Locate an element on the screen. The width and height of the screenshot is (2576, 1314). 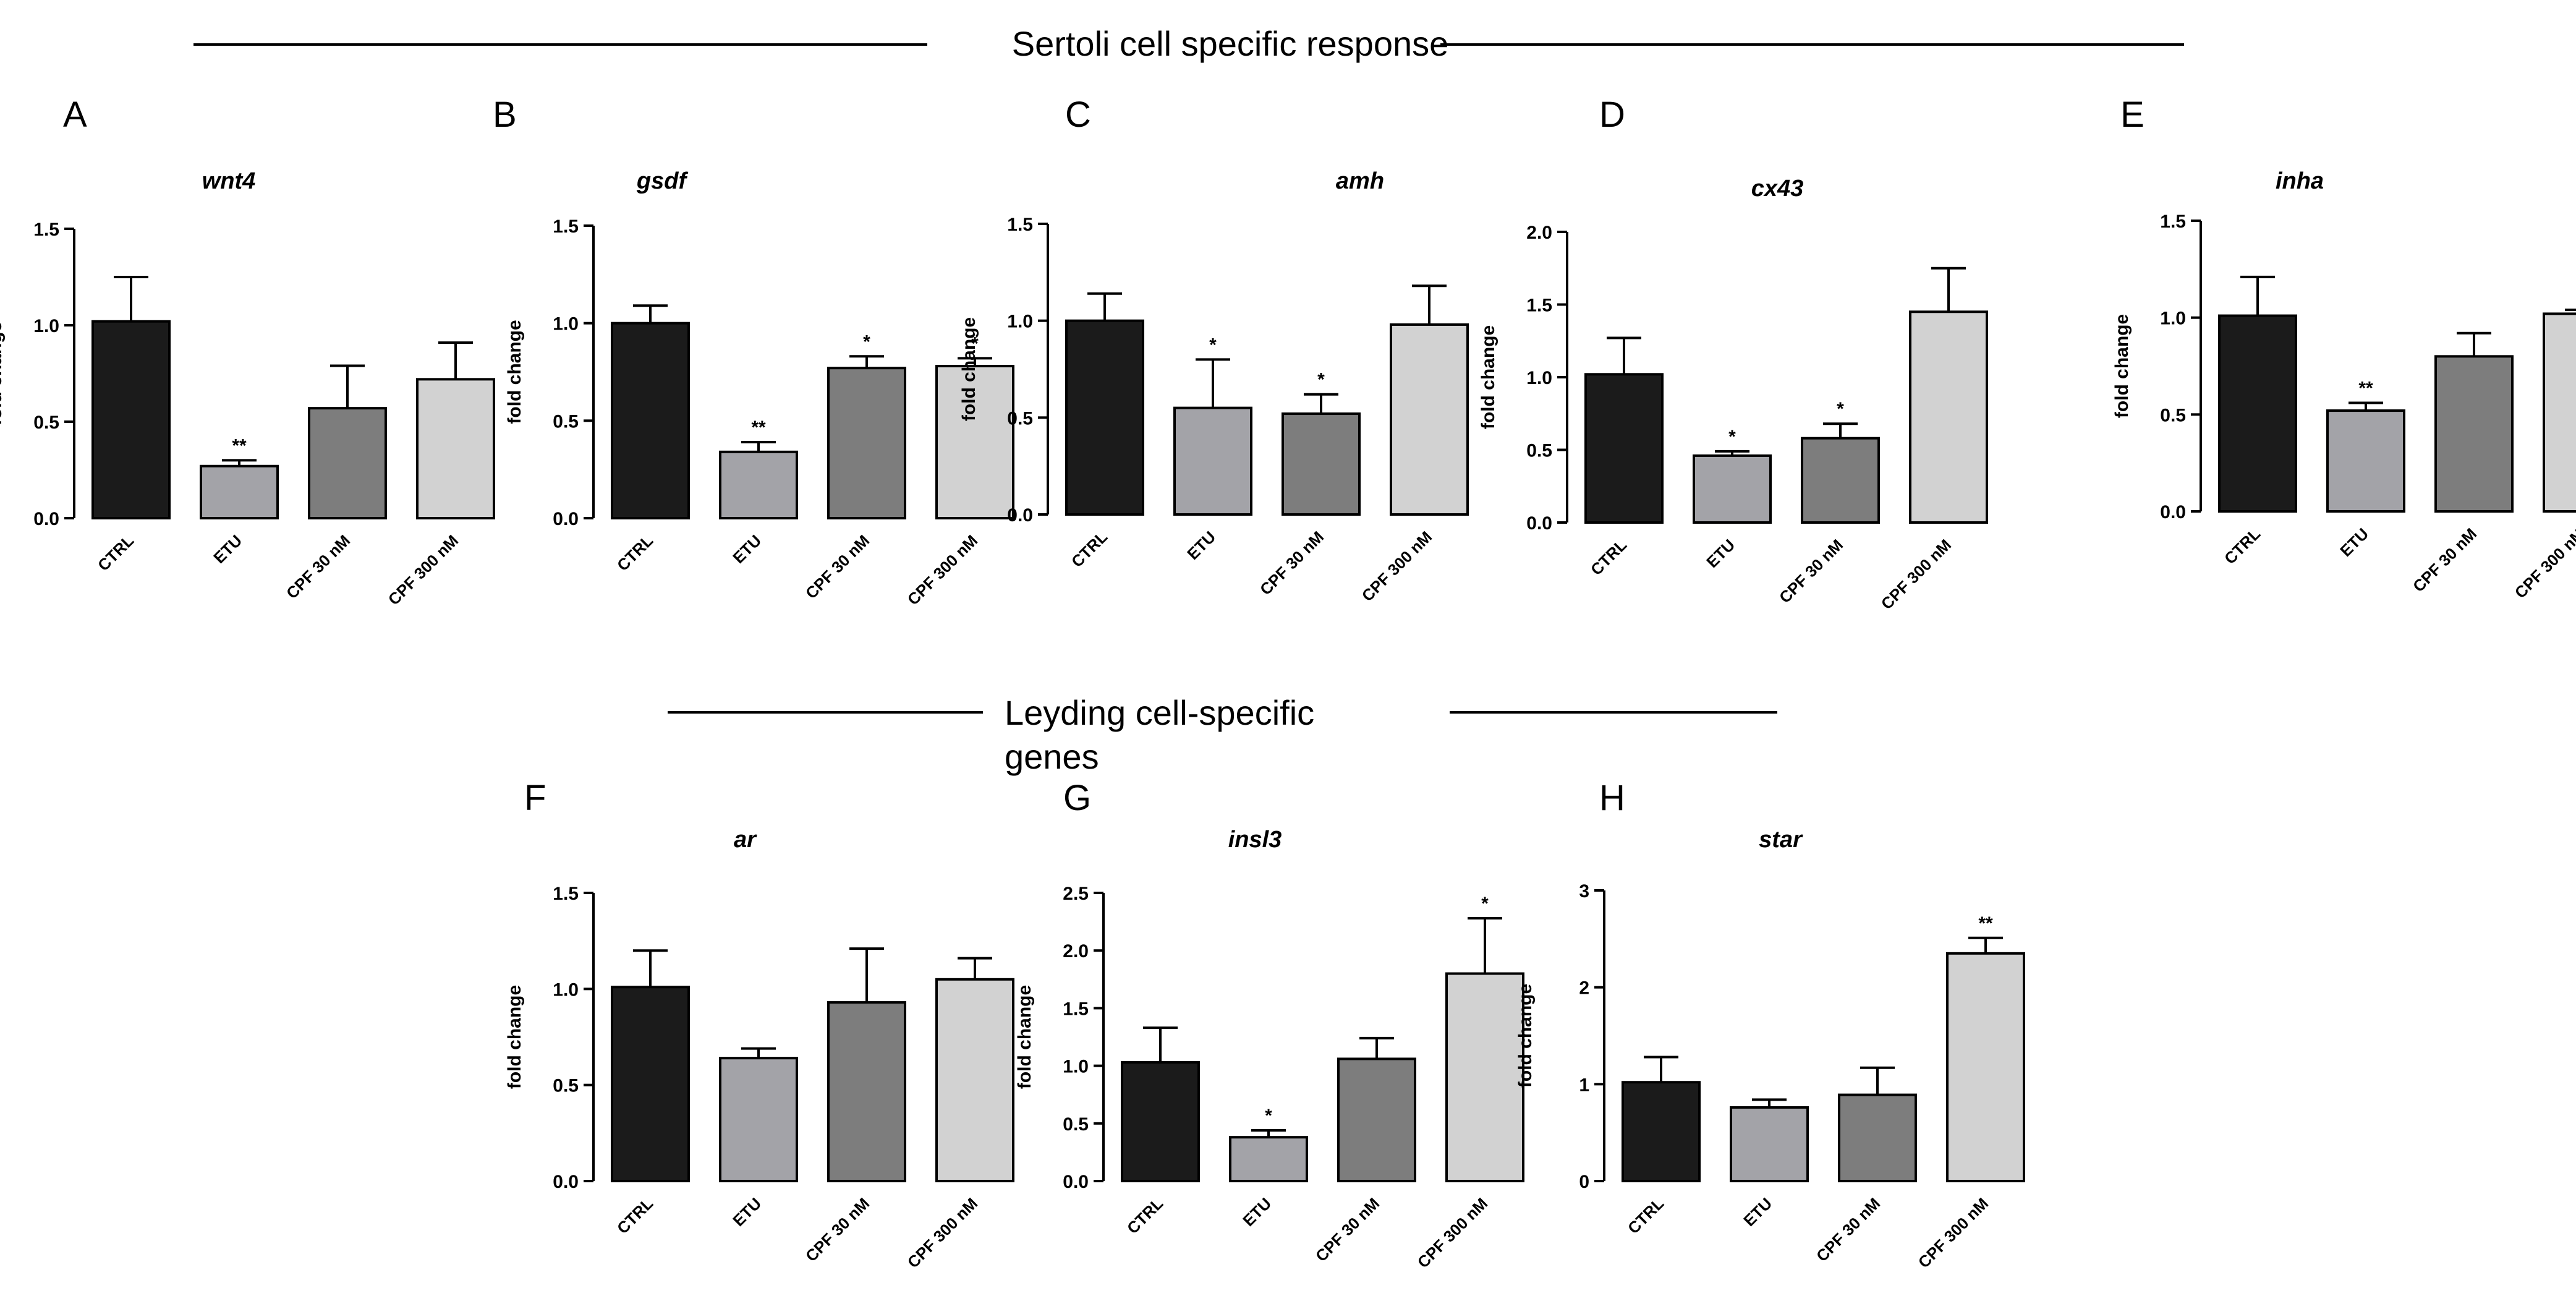
panel-letter: C is located at coordinates (1078, 115).